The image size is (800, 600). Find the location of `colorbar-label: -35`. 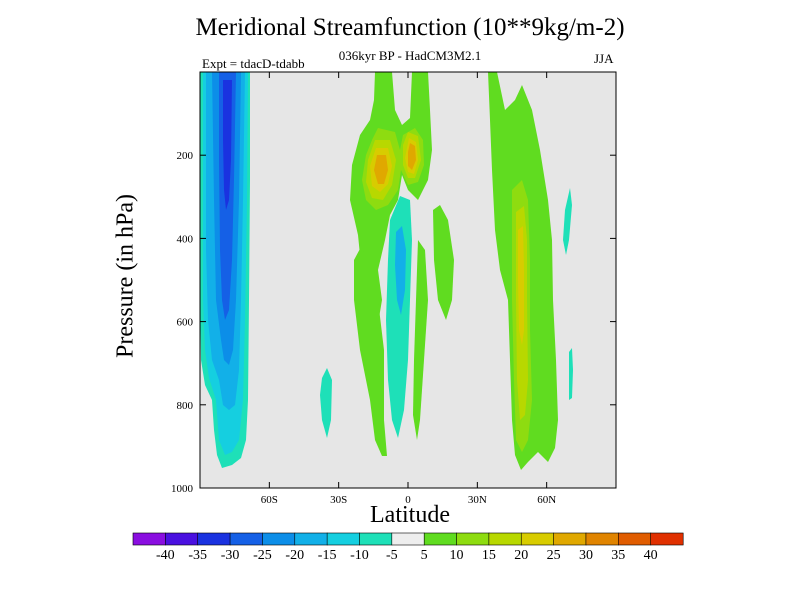

colorbar-label: -35 is located at coordinates (197, 555).